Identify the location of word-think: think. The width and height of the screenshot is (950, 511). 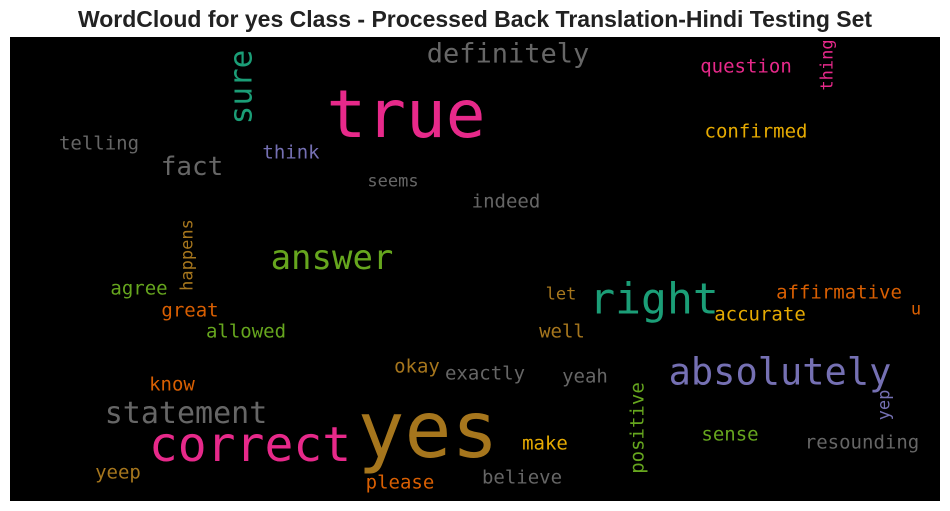
(290, 153).